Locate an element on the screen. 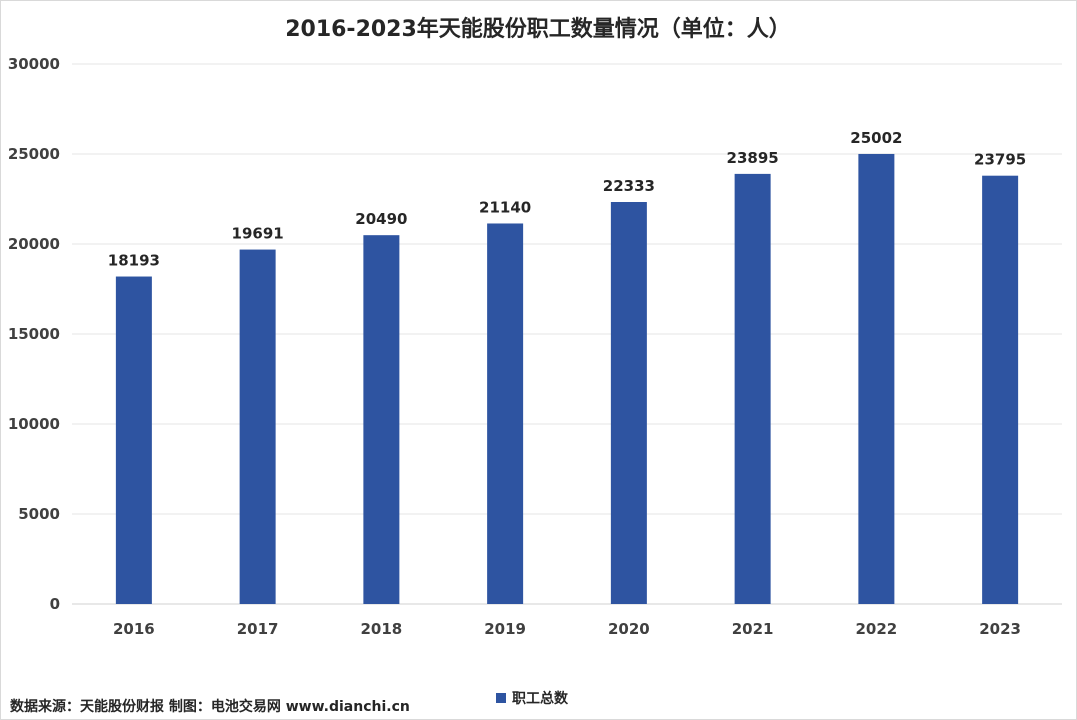  legend-label: 职工总数 is located at coordinates (540, 699).